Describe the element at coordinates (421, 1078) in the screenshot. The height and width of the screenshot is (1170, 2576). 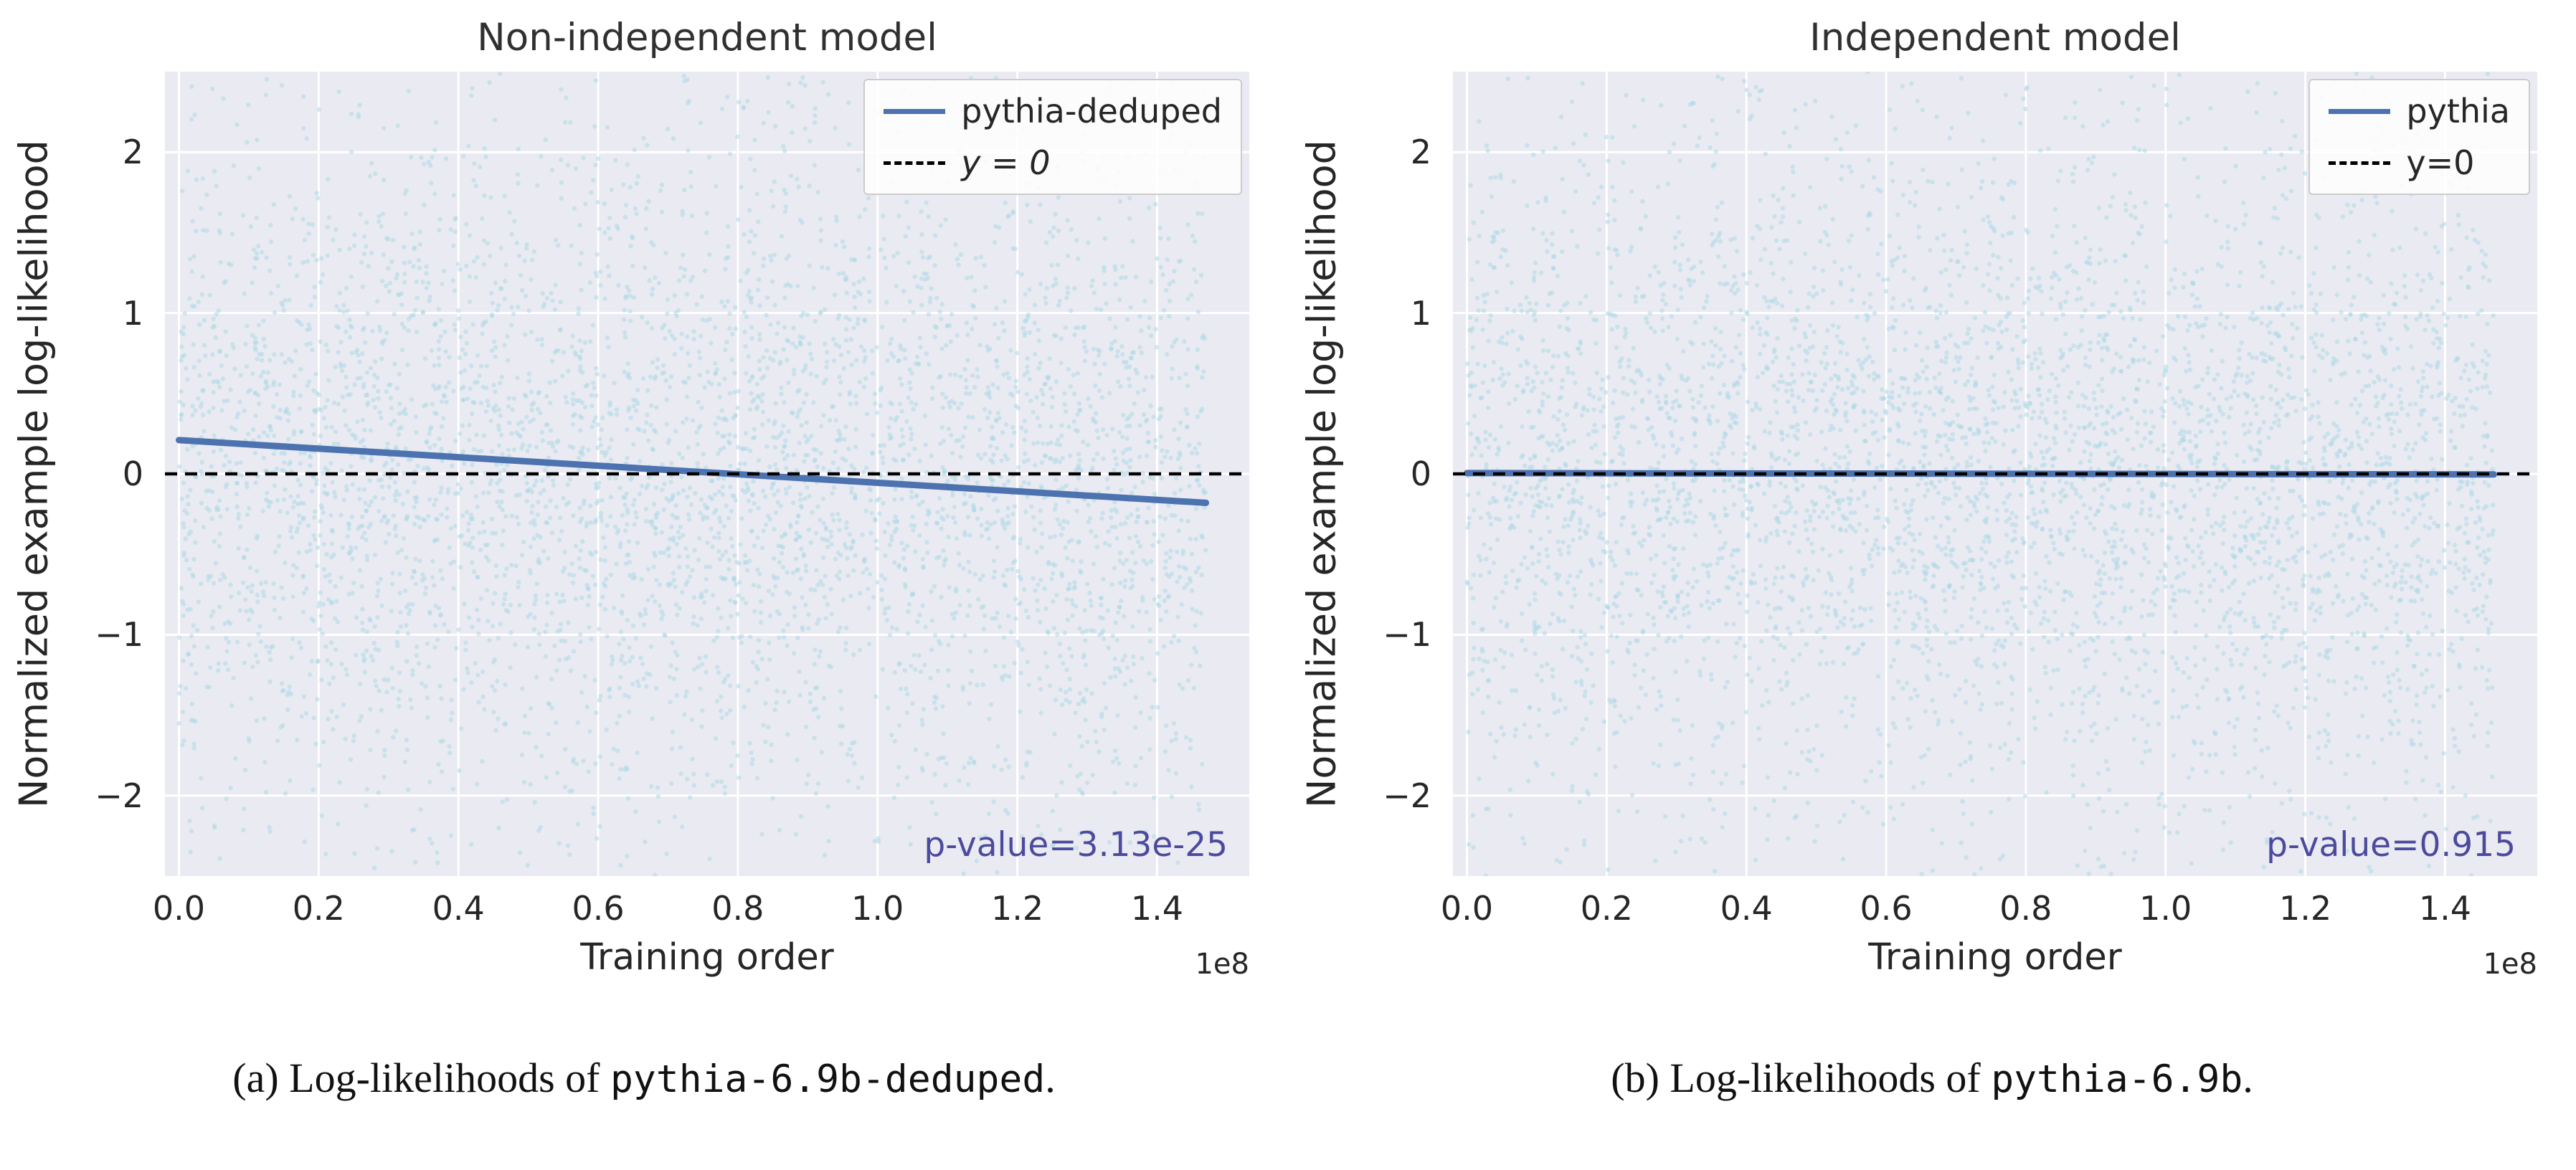
I see `caption-text: (a) Log-likelihoods of` at that location.